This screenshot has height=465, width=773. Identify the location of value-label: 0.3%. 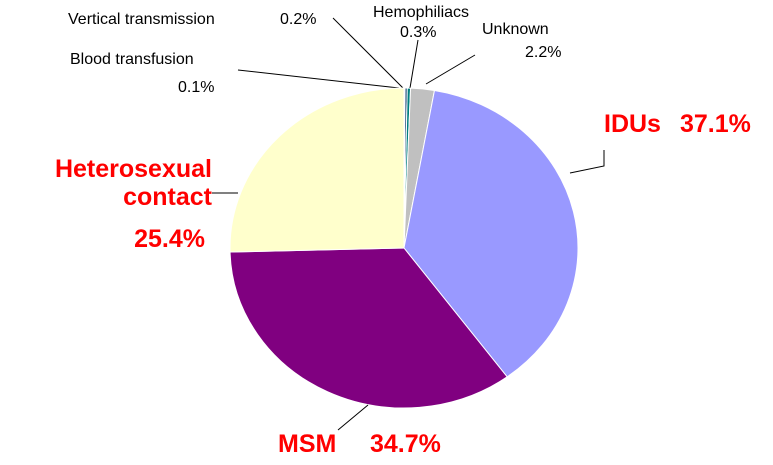
(418, 32).